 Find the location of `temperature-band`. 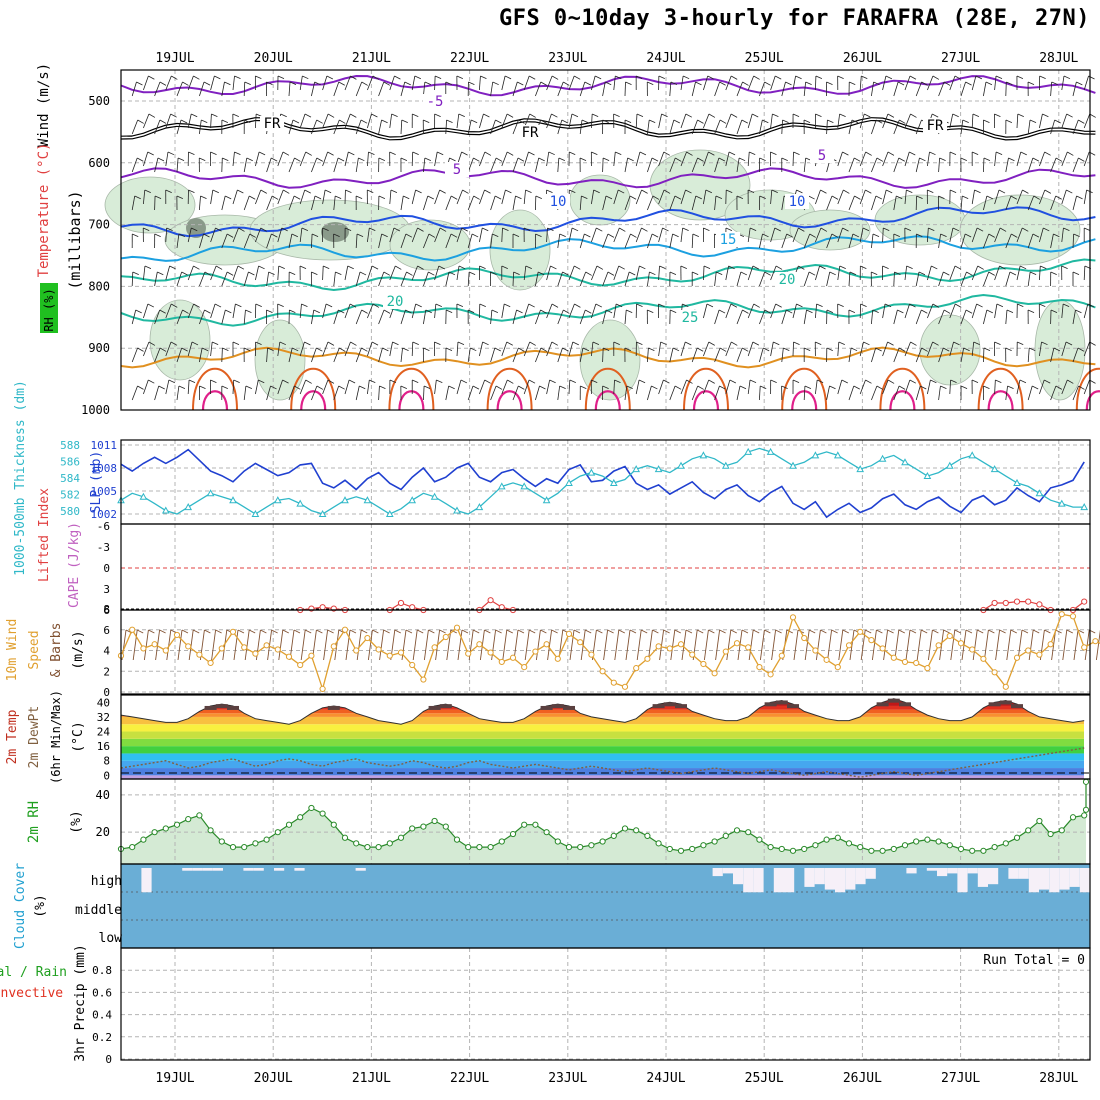

temperature-band is located at coordinates (602, 728).